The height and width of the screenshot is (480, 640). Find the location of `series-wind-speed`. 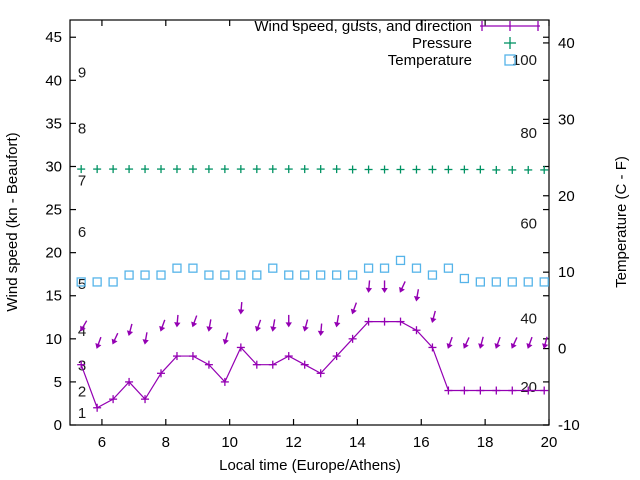

series-wind-speed is located at coordinates (313, 364).